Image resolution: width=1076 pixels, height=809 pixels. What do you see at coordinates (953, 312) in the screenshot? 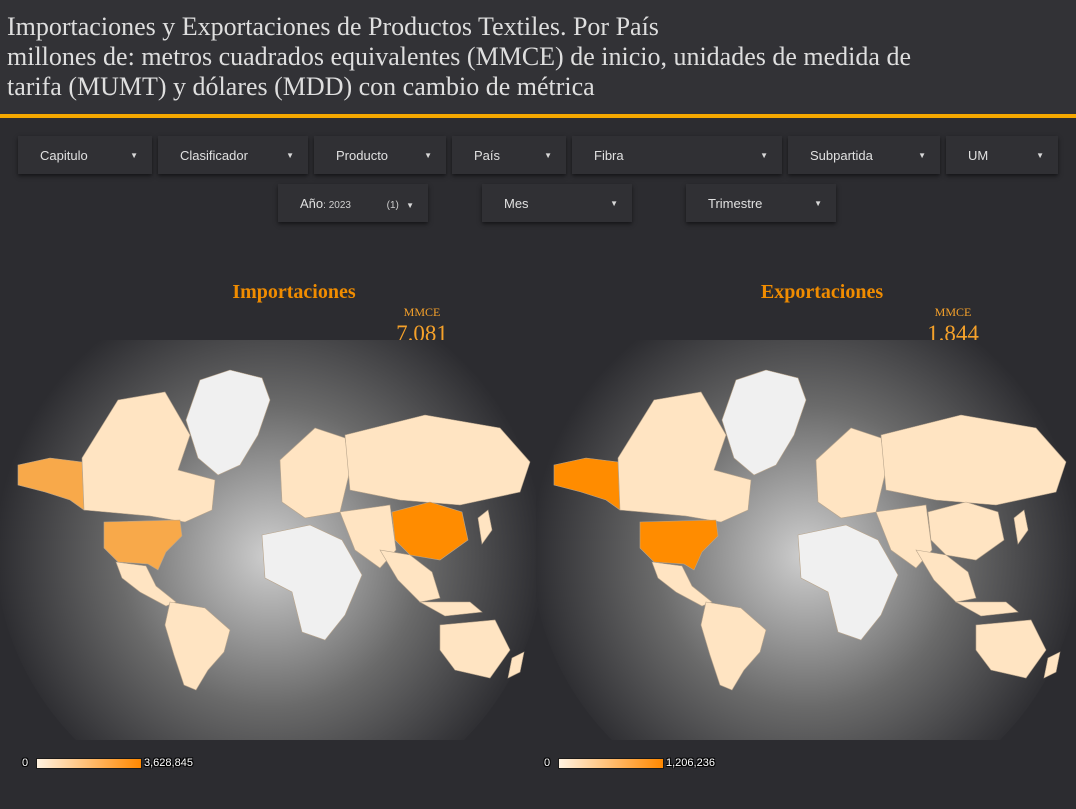
I see `exports-metric-label: MMCE` at bounding box center [953, 312].